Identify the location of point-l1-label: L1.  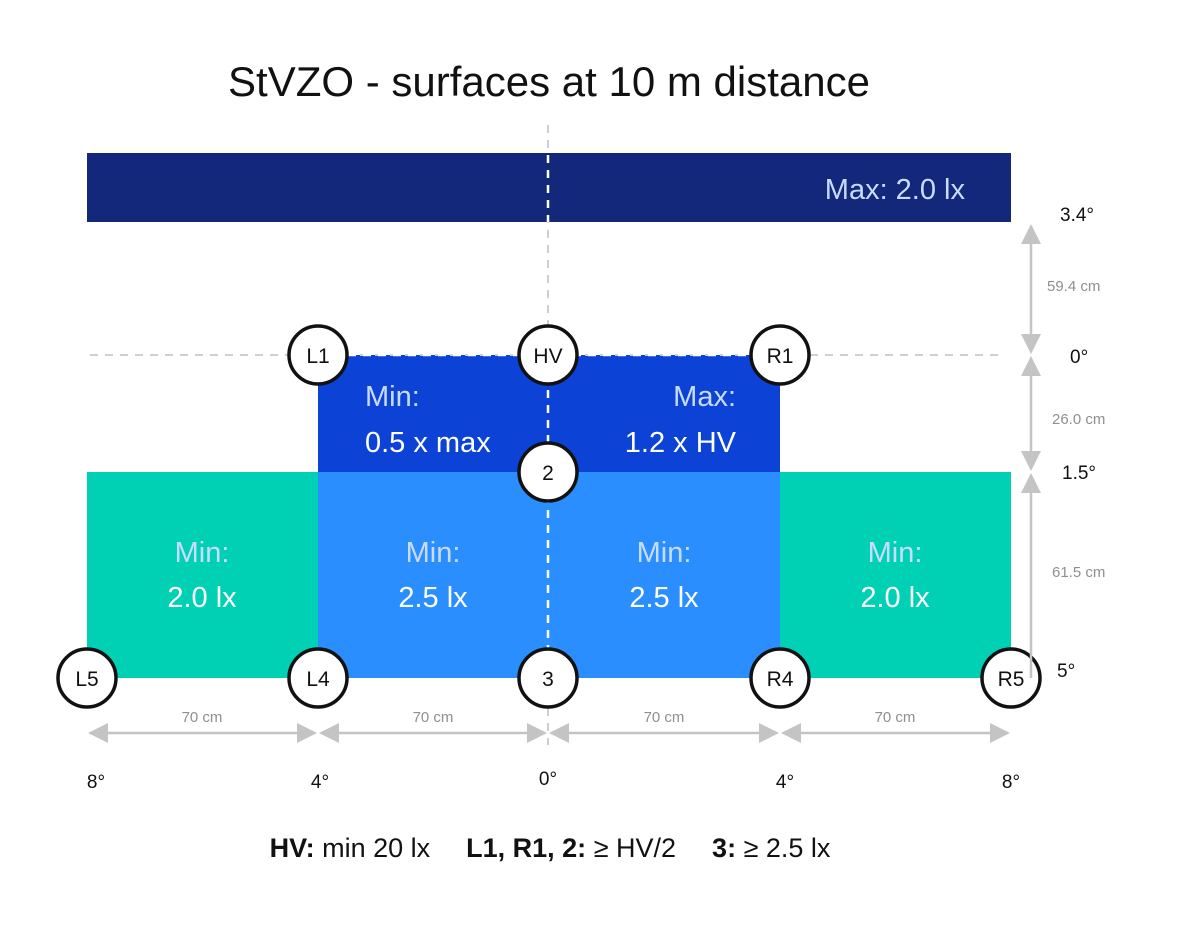
(317, 356).